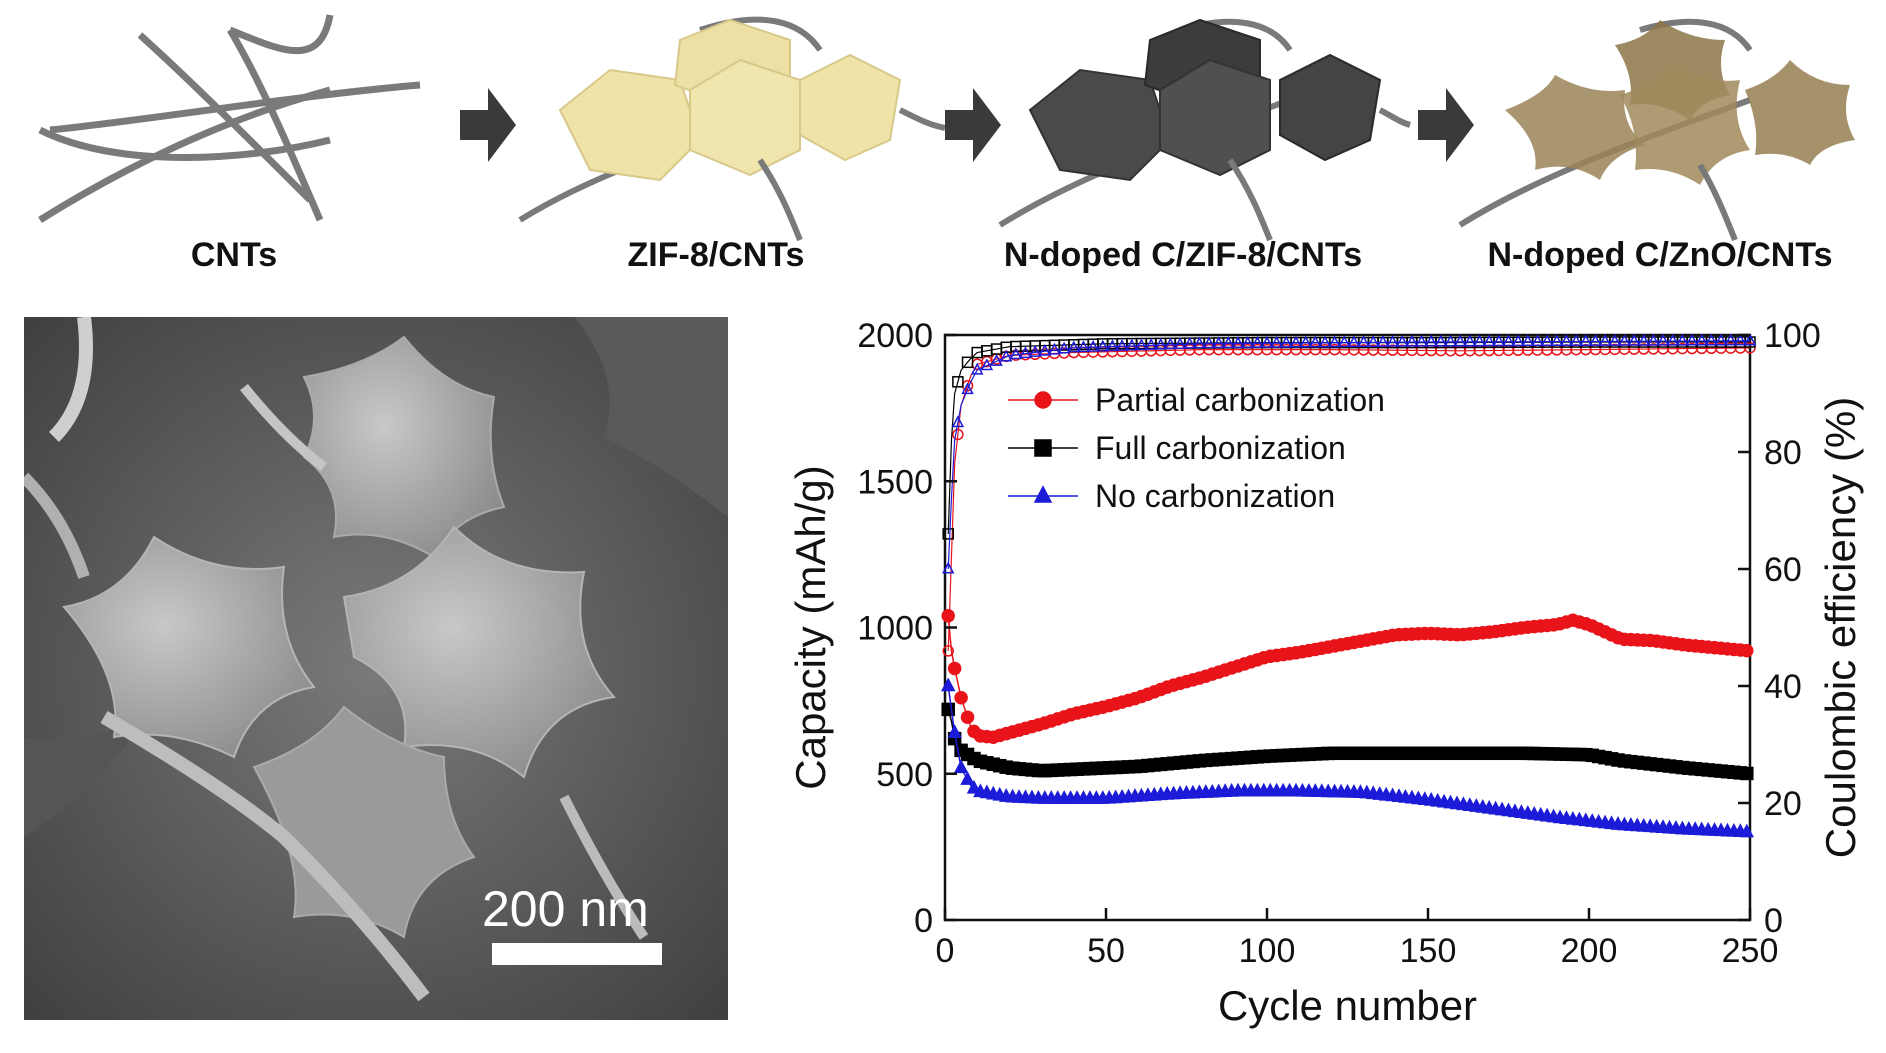 The image size is (1886, 1053). I want to click on y-tick-label: 1000, so click(895, 629).